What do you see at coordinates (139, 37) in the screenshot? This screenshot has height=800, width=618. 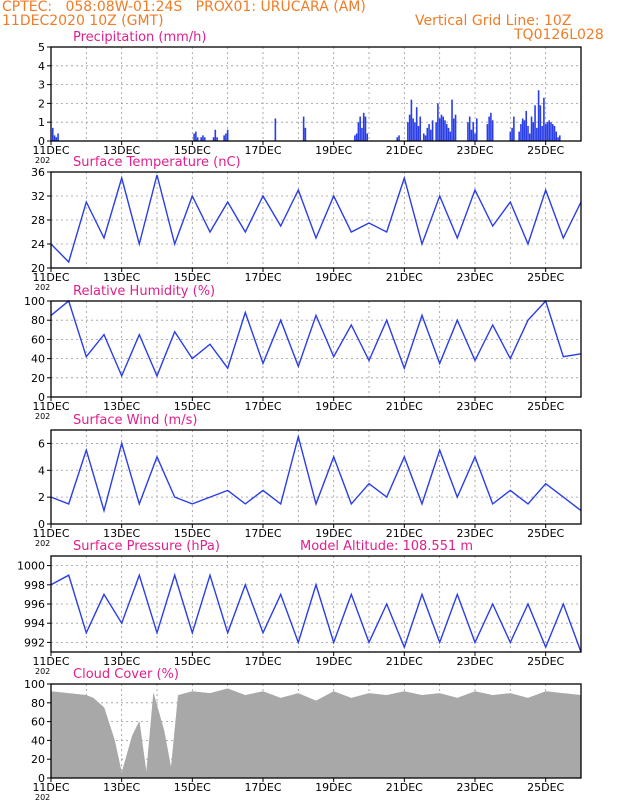 I see `panel-title: Precipitation (mm/h)` at bounding box center [139, 37].